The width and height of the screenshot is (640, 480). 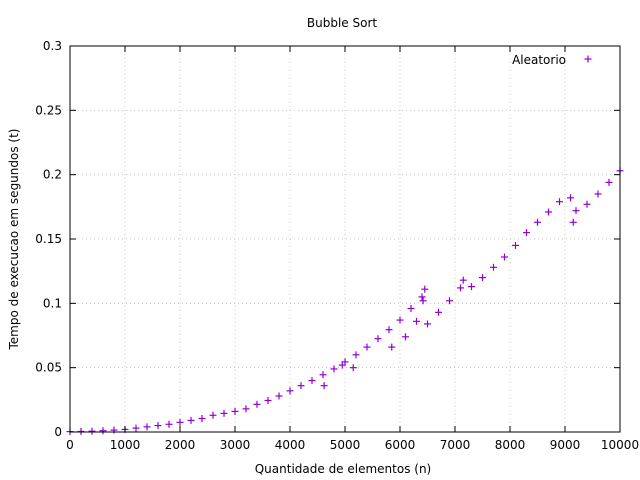 I want to click on x-tick-label: 8000, so click(x=510, y=445).